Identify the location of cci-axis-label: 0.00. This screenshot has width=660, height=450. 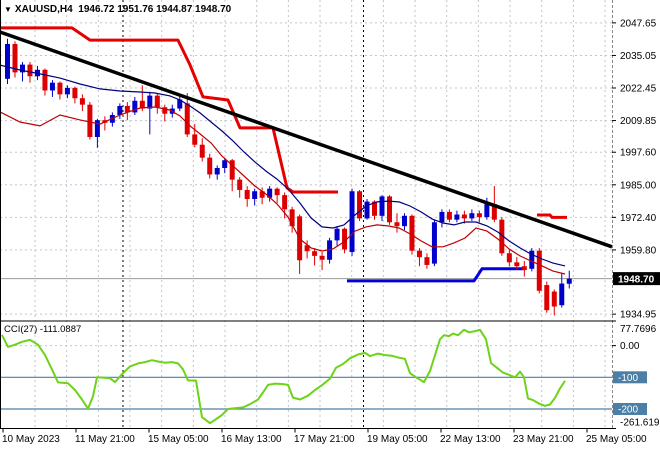
(630, 346).